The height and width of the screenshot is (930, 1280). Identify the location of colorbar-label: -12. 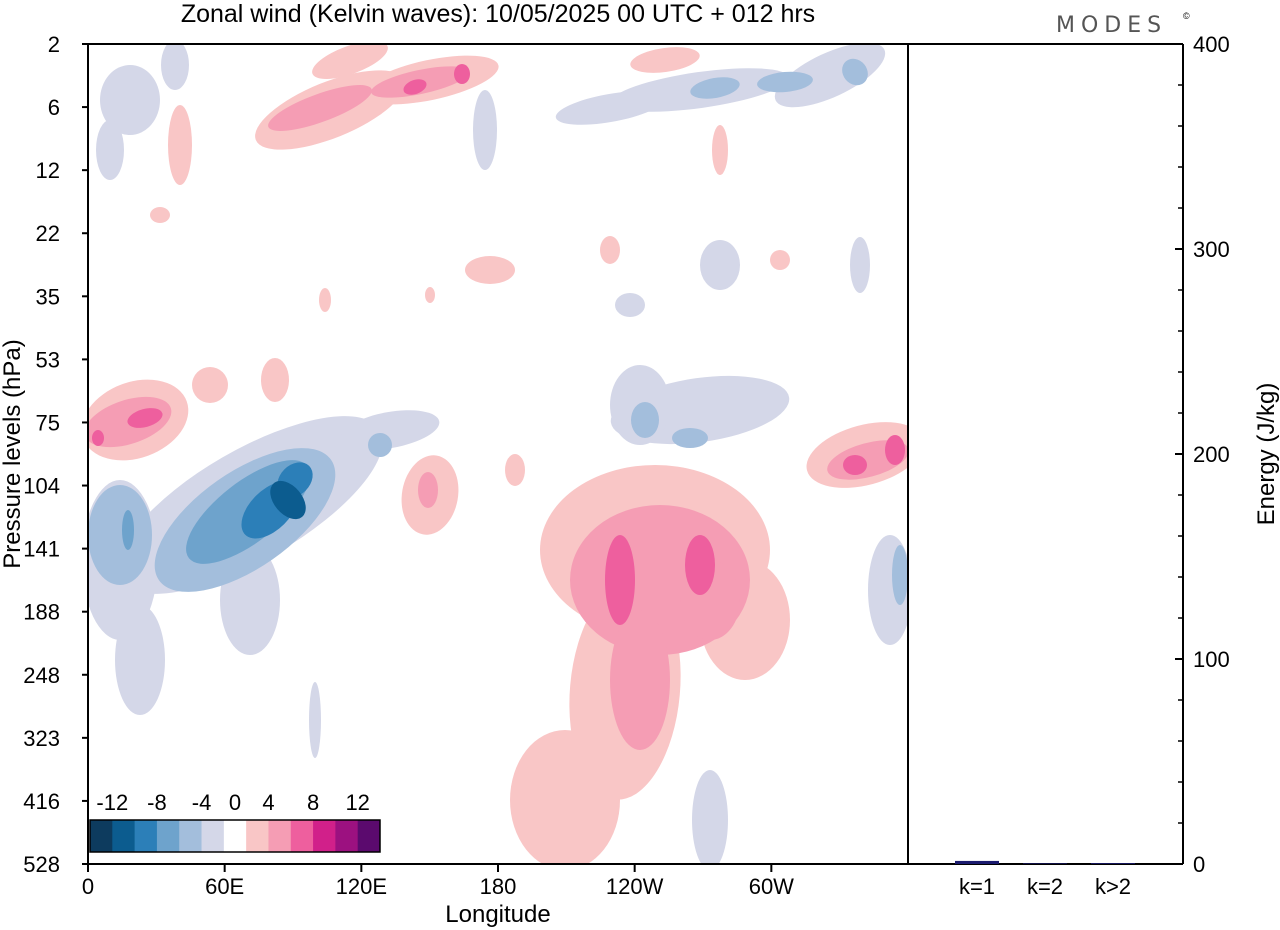
(112, 802).